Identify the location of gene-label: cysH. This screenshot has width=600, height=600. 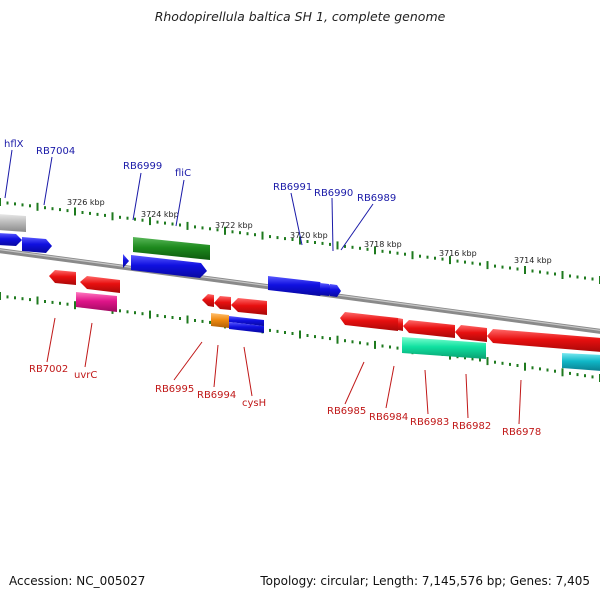
(254, 403).